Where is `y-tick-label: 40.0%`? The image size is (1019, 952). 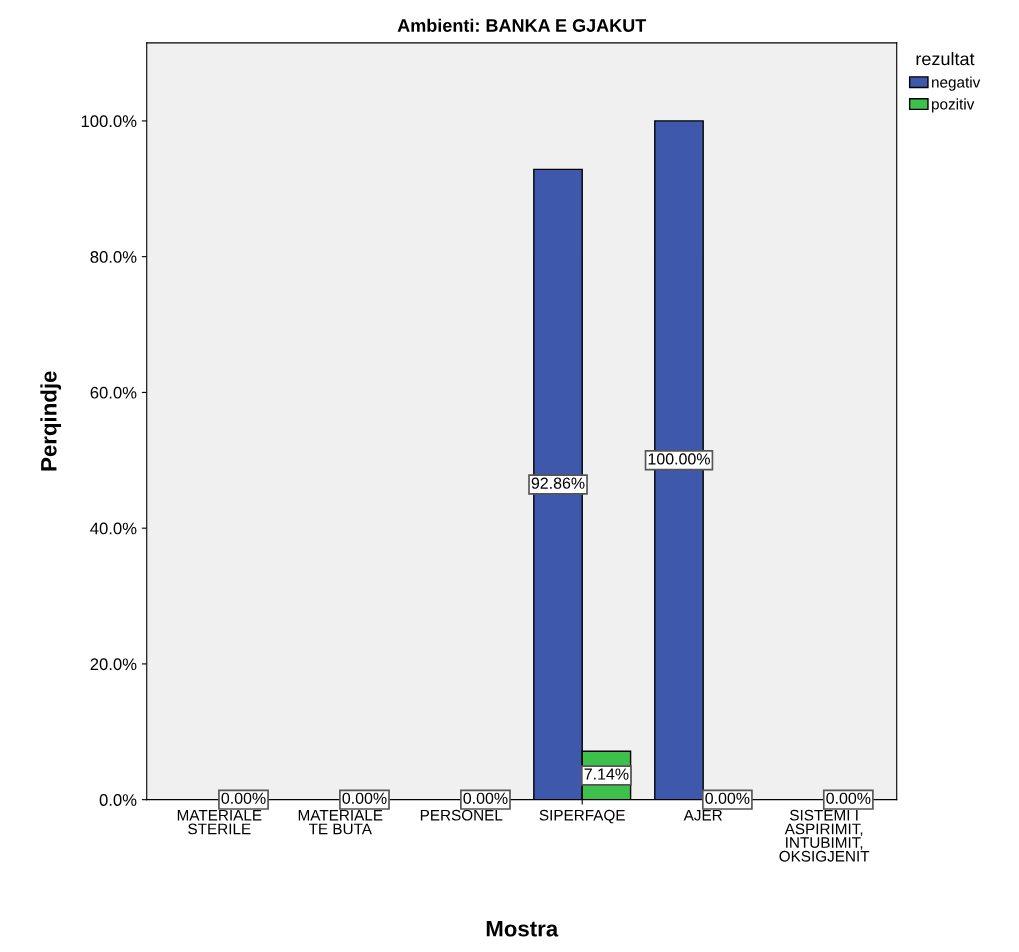
y-tick-label: 40.0% is located at coordinates (113, 528).